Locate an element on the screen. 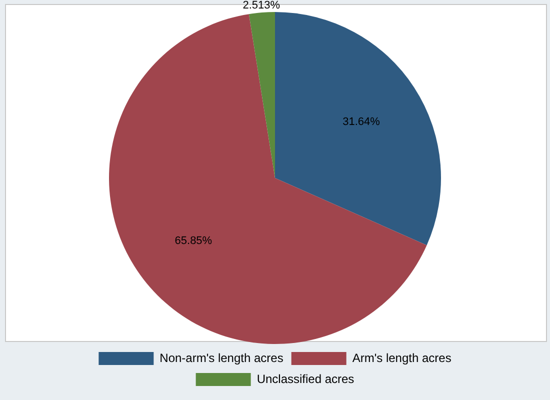  data-label: 2.513% is located at coordinates (261, 6).